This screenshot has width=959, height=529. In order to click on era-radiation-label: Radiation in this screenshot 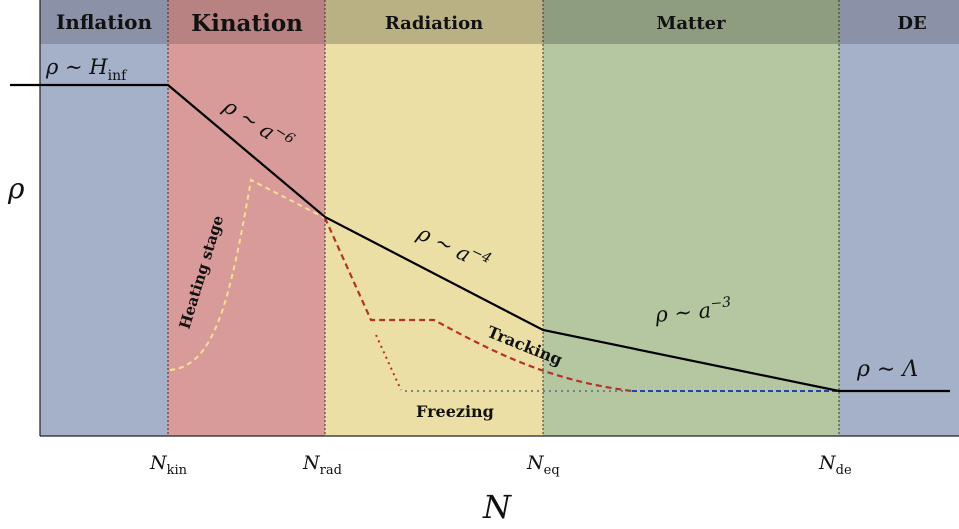, I will do `click(434, 23)`.